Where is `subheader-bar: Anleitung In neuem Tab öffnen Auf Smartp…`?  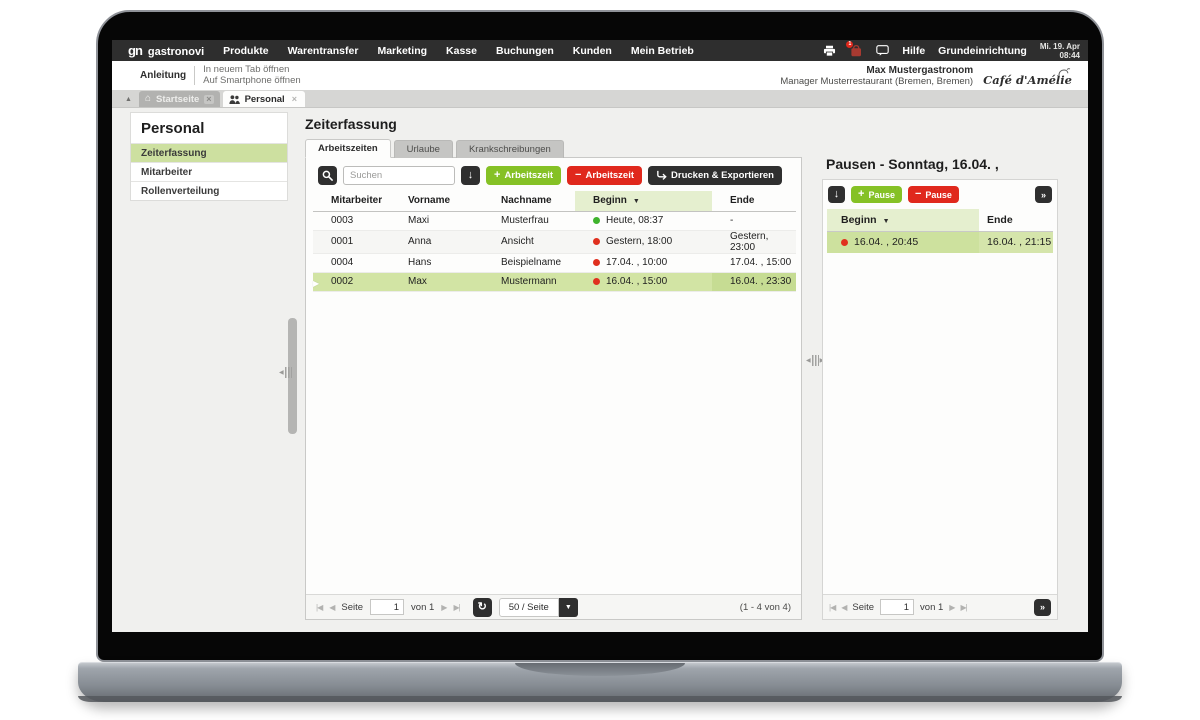
subheader-bar: Anleitung In neuem Tab öffnen Auf Smartp… is located at coordinates (600, 75).